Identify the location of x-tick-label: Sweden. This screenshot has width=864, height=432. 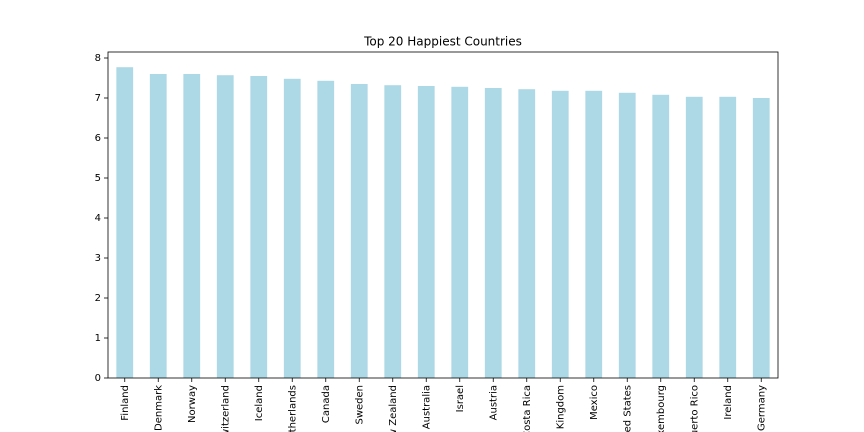
(359, 405).